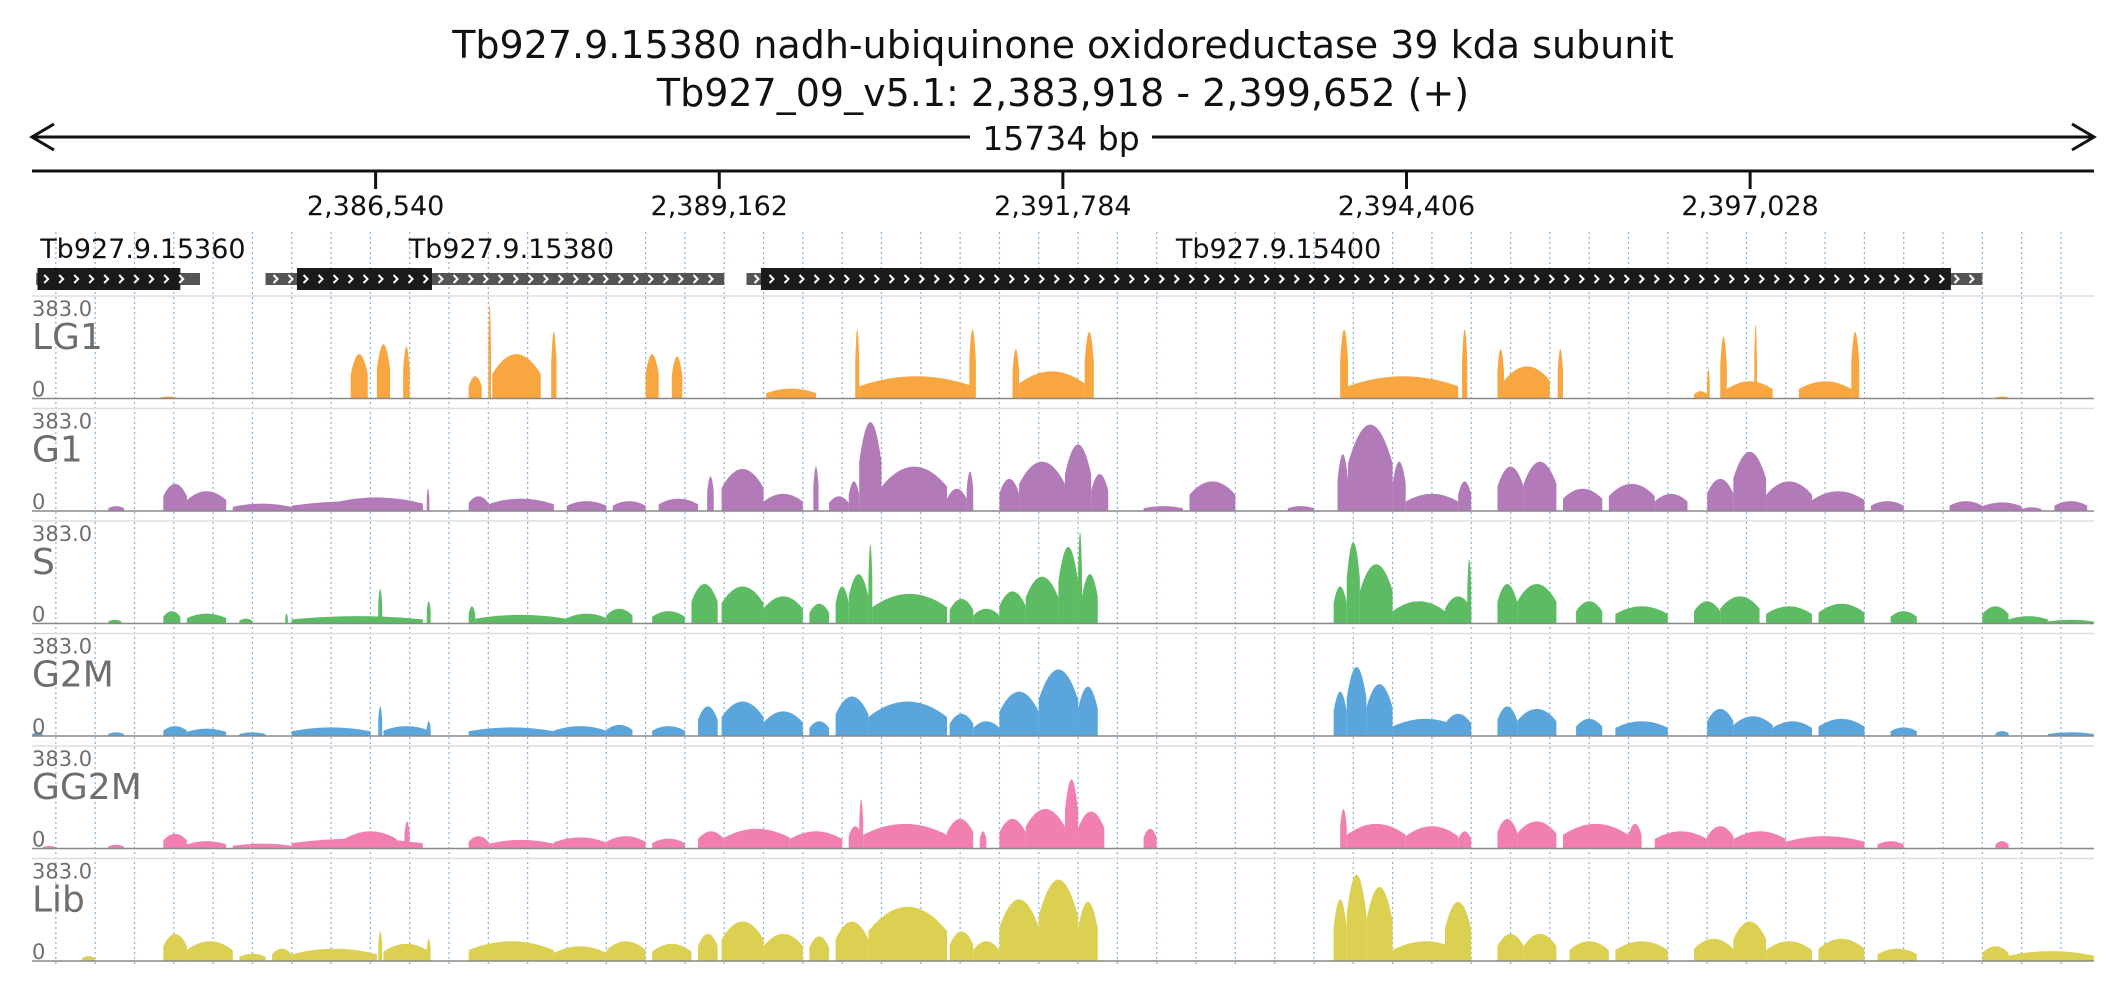 The width and height of the screenshot is (2126, 1000). I want to click on track-min-label-4: 0, so click(38, 840).